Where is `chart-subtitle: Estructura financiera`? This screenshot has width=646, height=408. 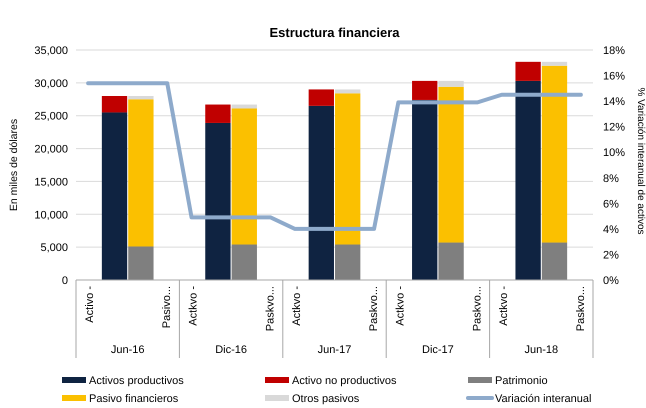 chart-subtitle: Estructura financiera is located at coordinates (334, 32).